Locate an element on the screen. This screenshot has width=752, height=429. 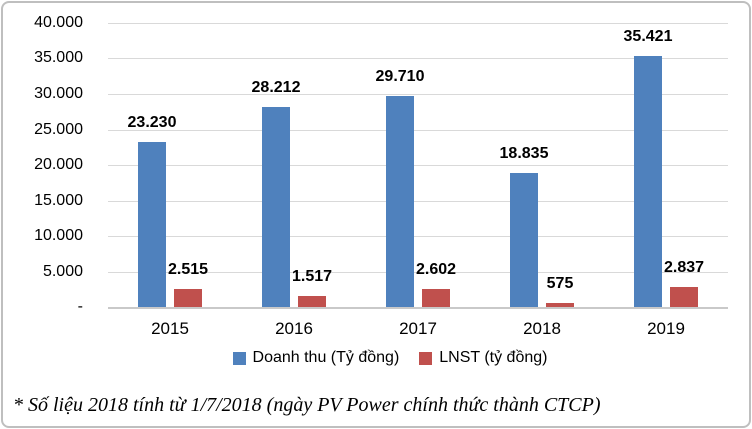
y-tick-label: 15.000 is located at coordinates (58, 200).